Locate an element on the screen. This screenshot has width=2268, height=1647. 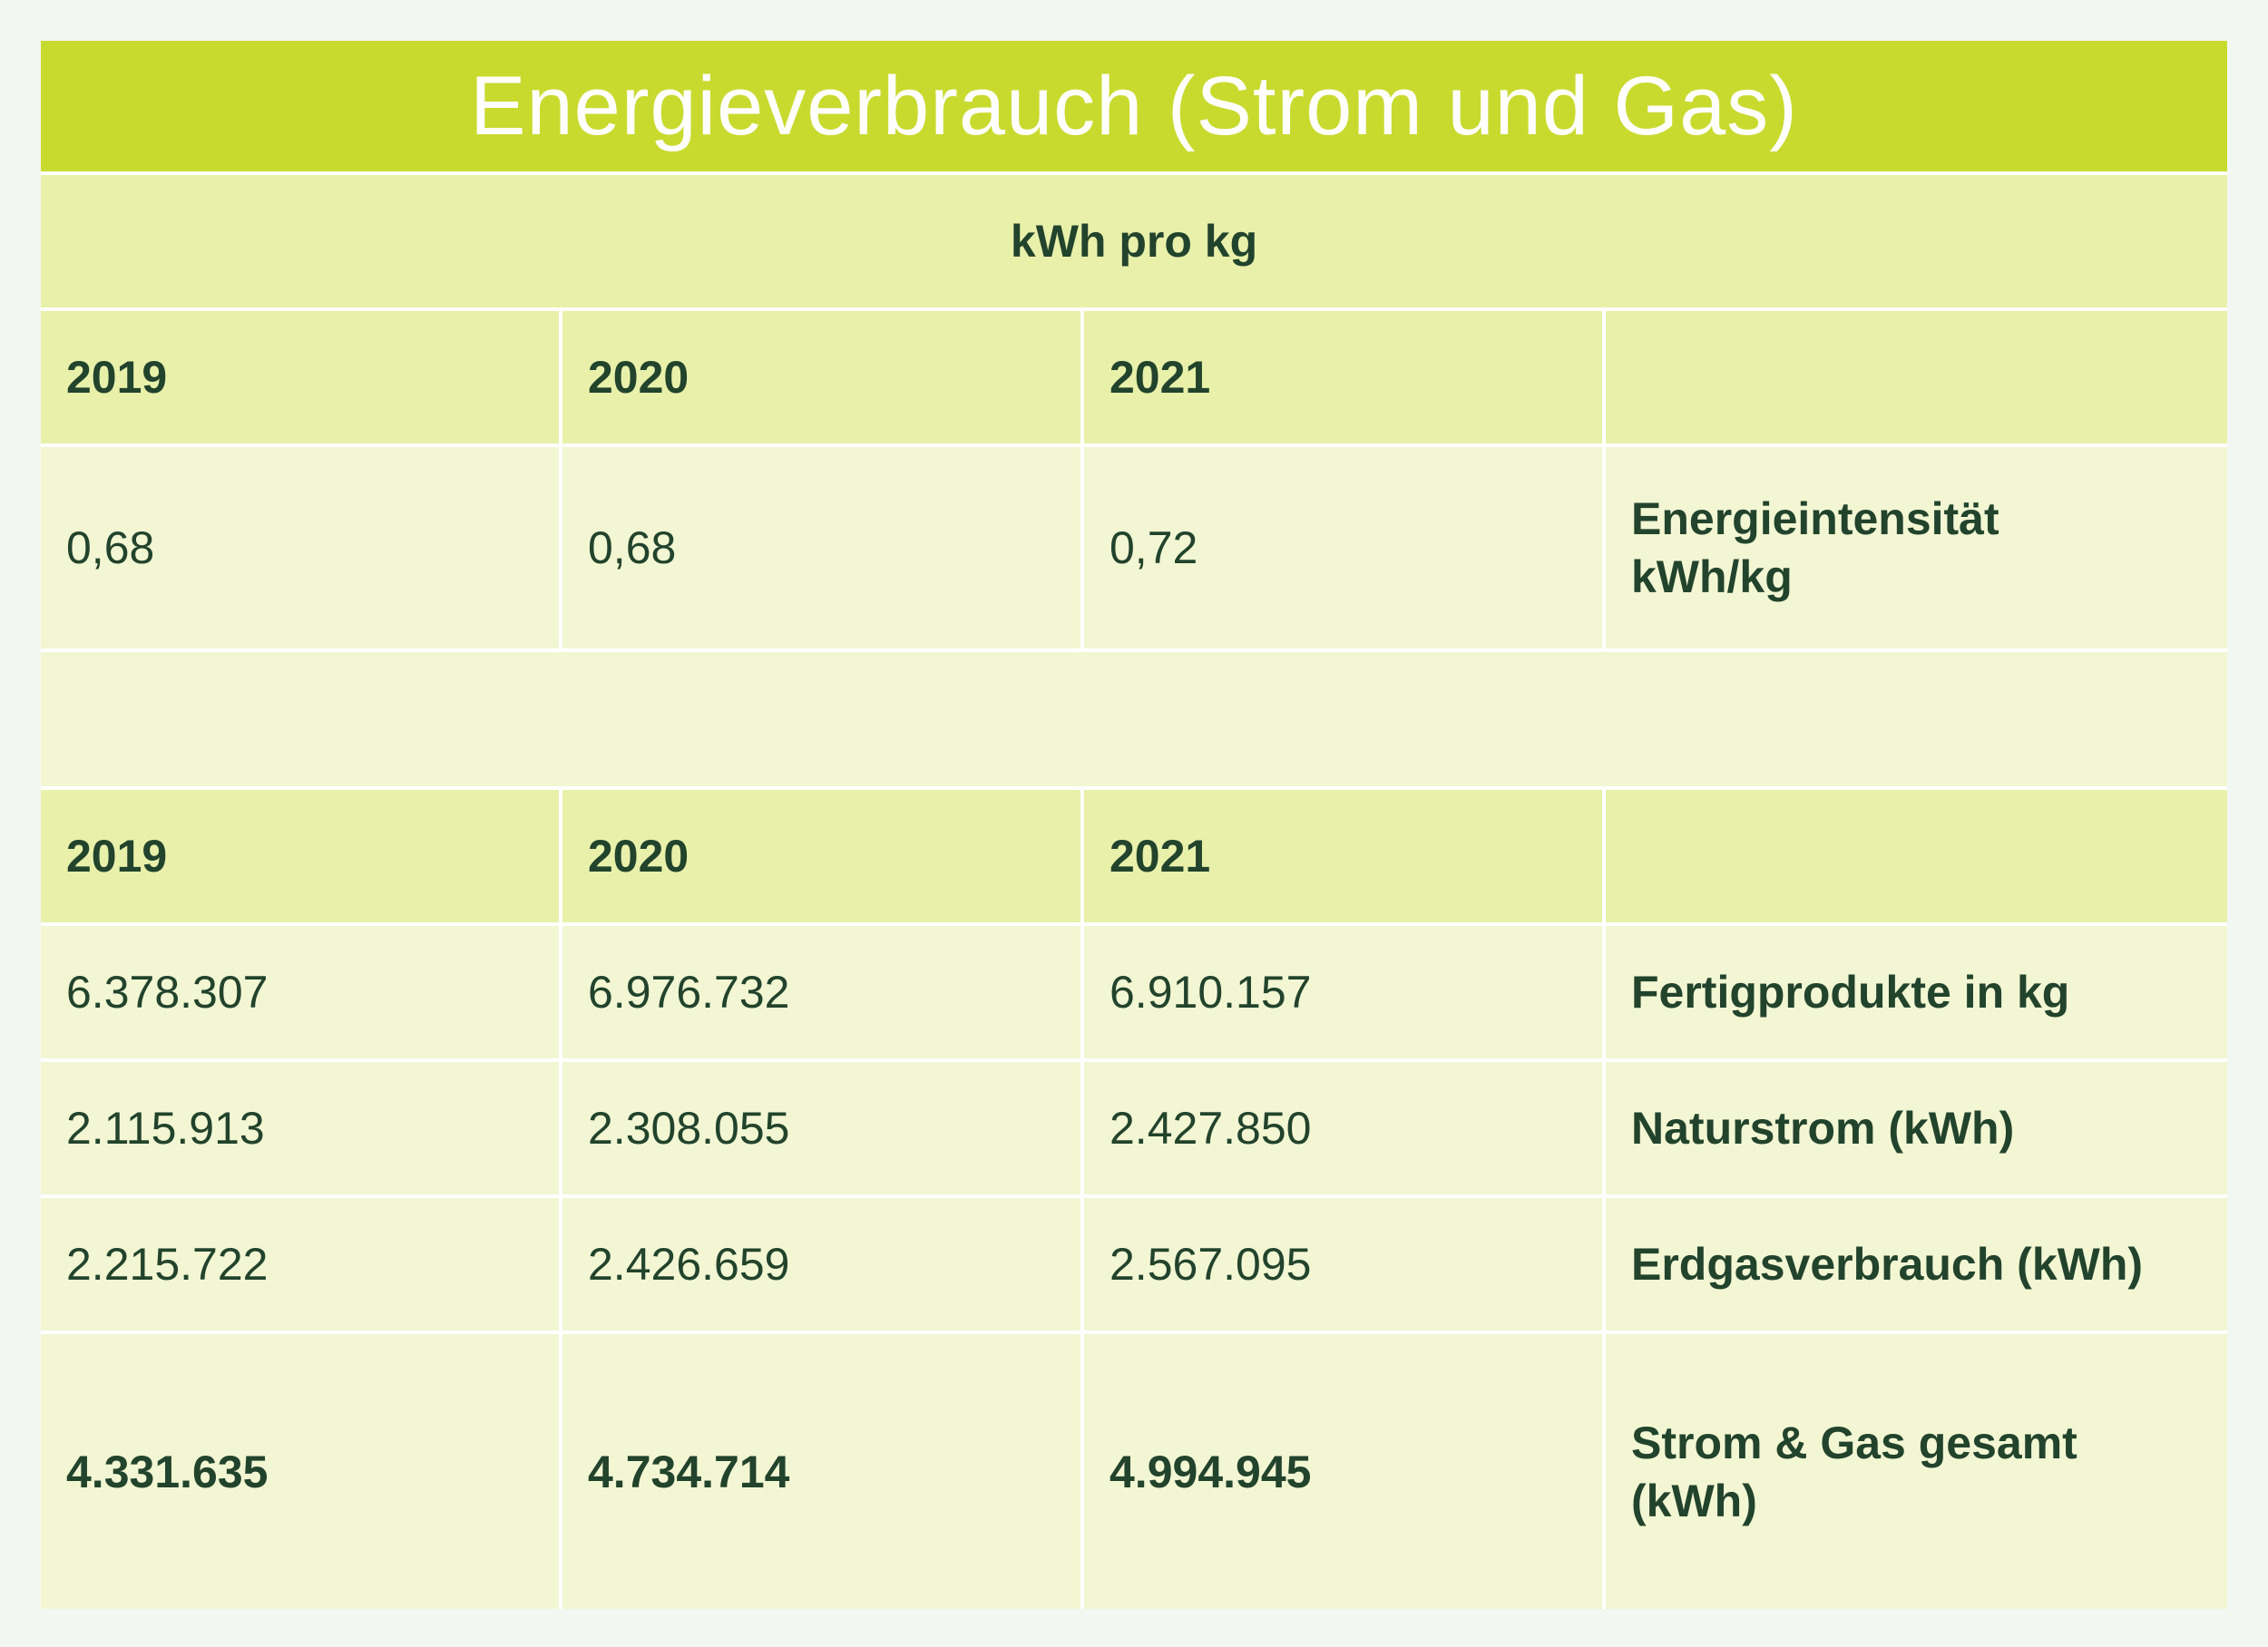
value-cell: 0,72 is located at coordinates (1345, 547).